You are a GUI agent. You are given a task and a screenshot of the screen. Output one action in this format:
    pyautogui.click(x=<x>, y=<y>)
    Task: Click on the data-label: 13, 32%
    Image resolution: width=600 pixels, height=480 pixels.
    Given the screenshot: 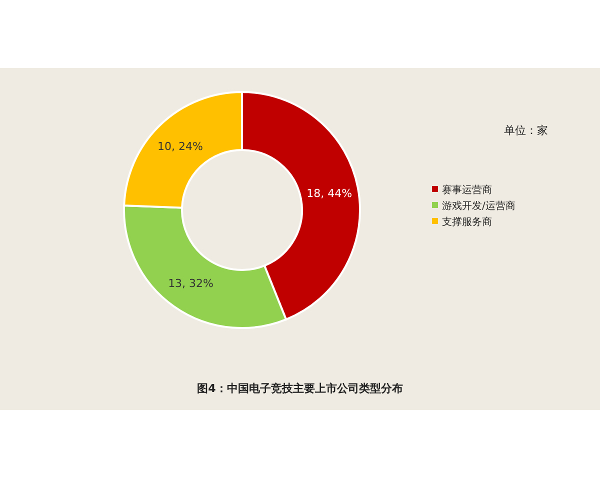 What is the action you would take?
    pyautogui.click(x=191, y=283)
    